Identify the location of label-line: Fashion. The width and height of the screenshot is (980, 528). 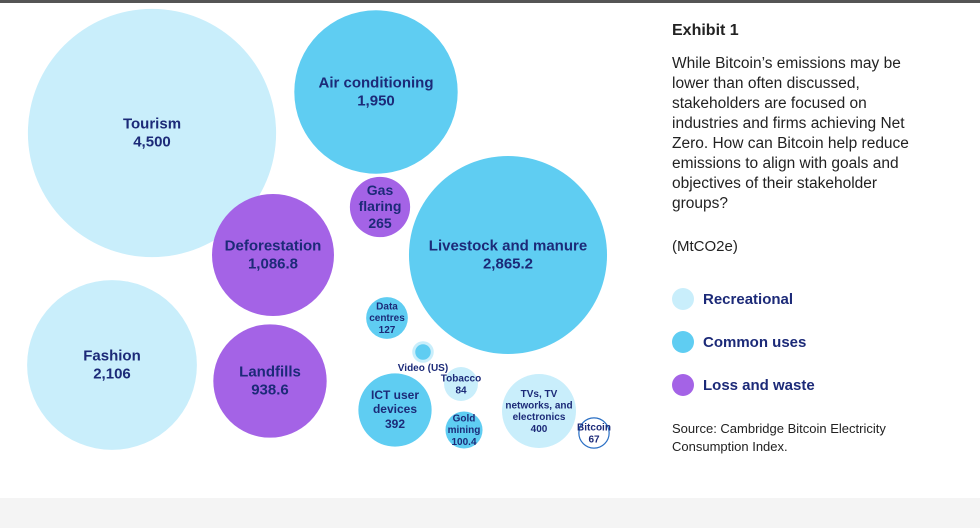
(112, 355).